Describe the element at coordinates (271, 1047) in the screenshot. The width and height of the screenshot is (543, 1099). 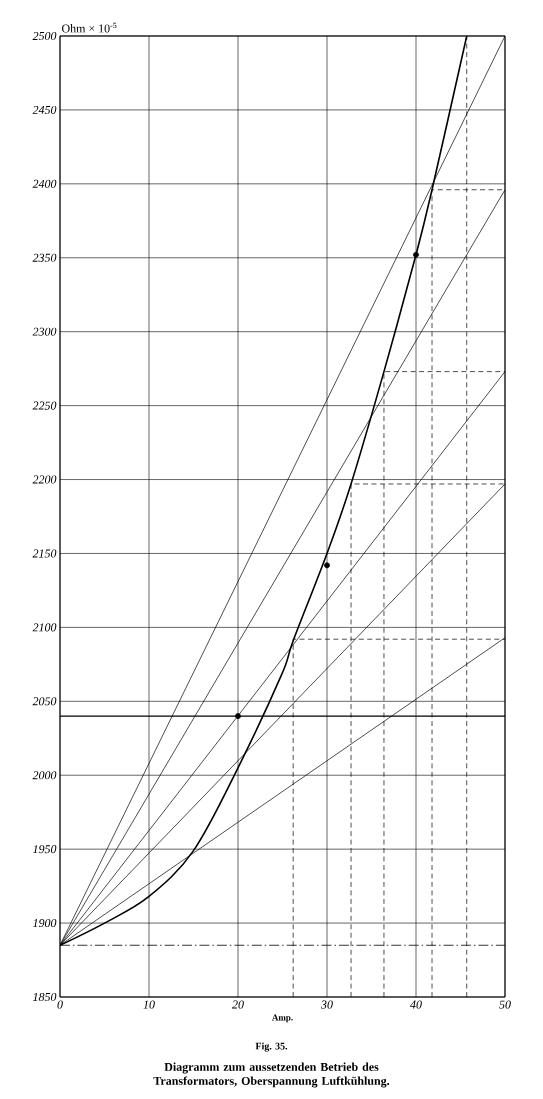
I see `caption: Fig. 35.` at that location.